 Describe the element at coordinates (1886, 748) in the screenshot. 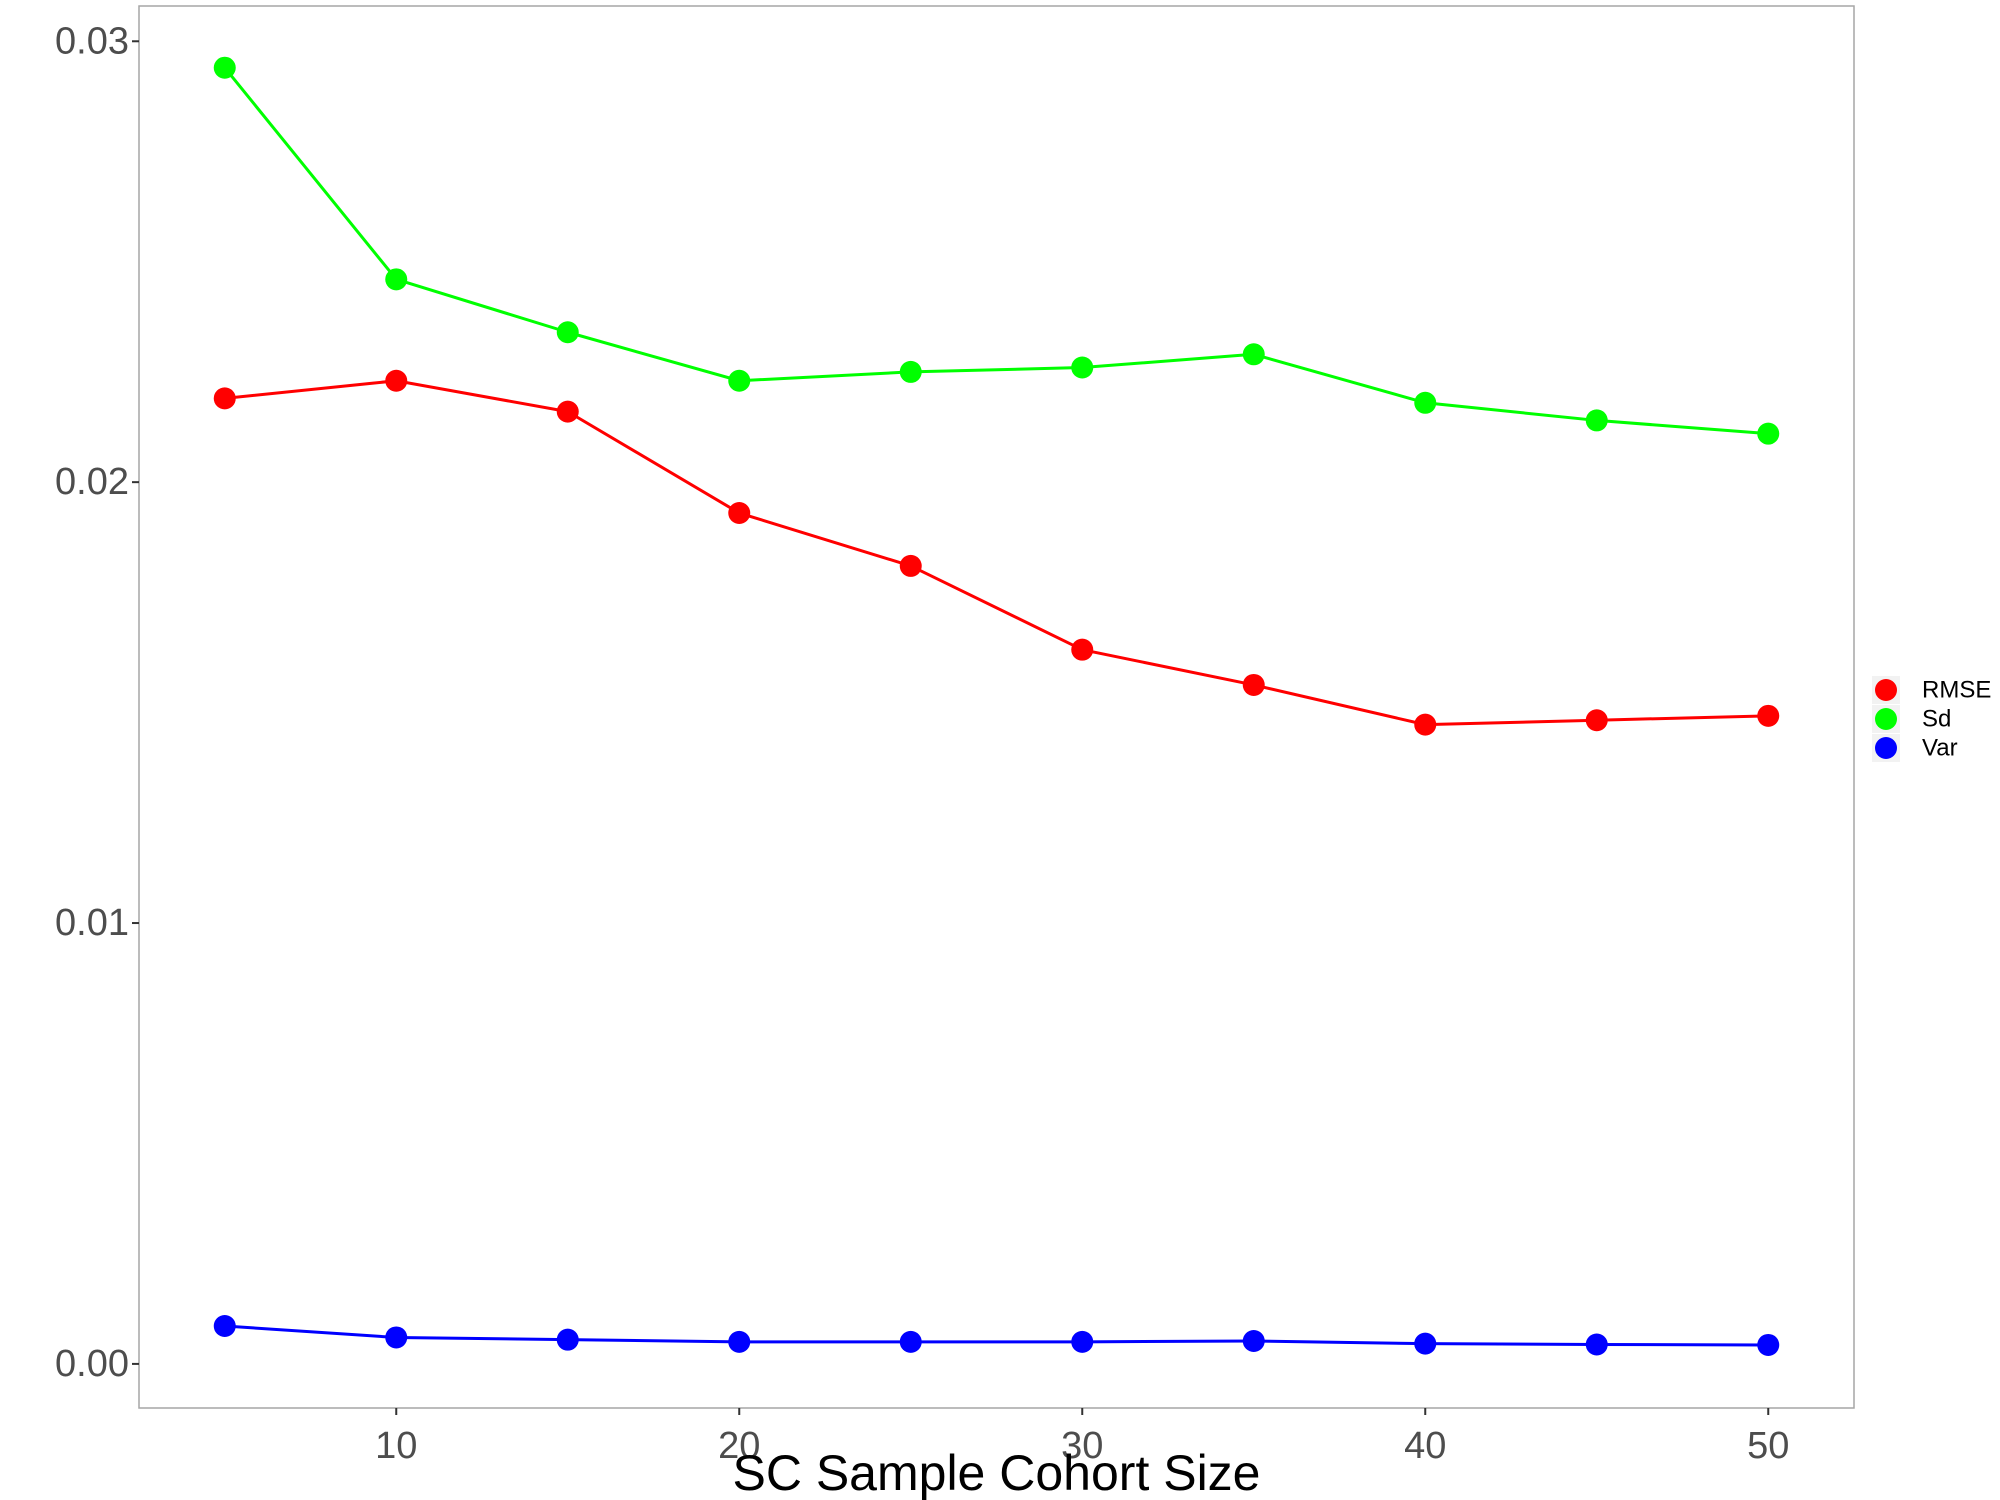

I see `legend-key-var` at that location.